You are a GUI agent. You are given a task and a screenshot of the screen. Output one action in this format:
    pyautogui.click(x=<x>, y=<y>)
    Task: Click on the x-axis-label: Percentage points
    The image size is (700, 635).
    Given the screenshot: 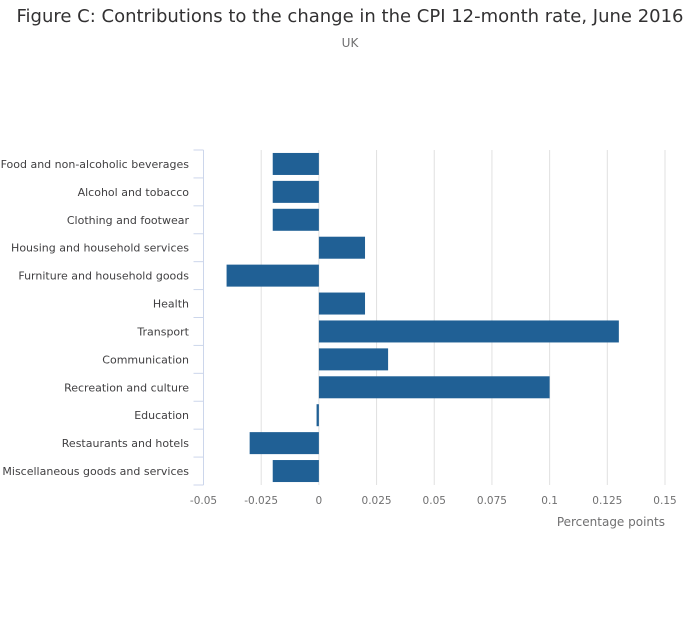 What is the action you would take?
    pyautogui.click(x=611, y=522)
    